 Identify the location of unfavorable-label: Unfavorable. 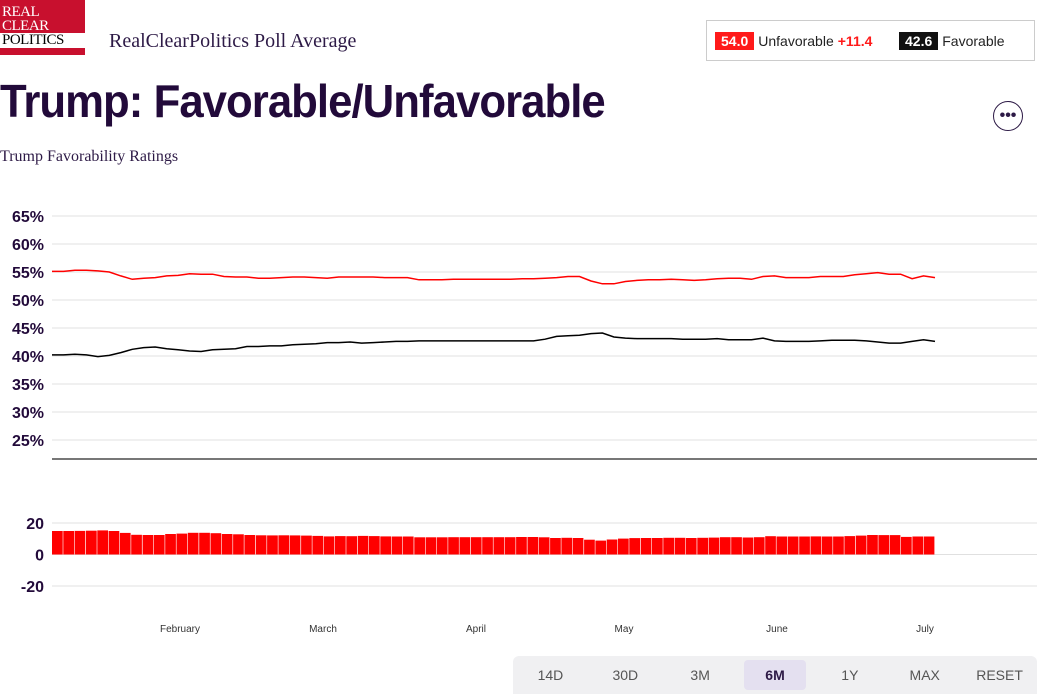
(796, 41).